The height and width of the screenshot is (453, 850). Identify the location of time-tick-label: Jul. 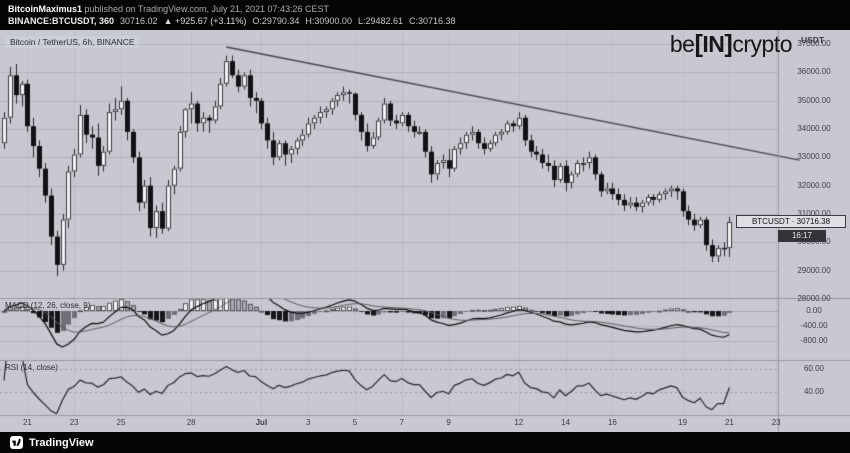
(261, 422).